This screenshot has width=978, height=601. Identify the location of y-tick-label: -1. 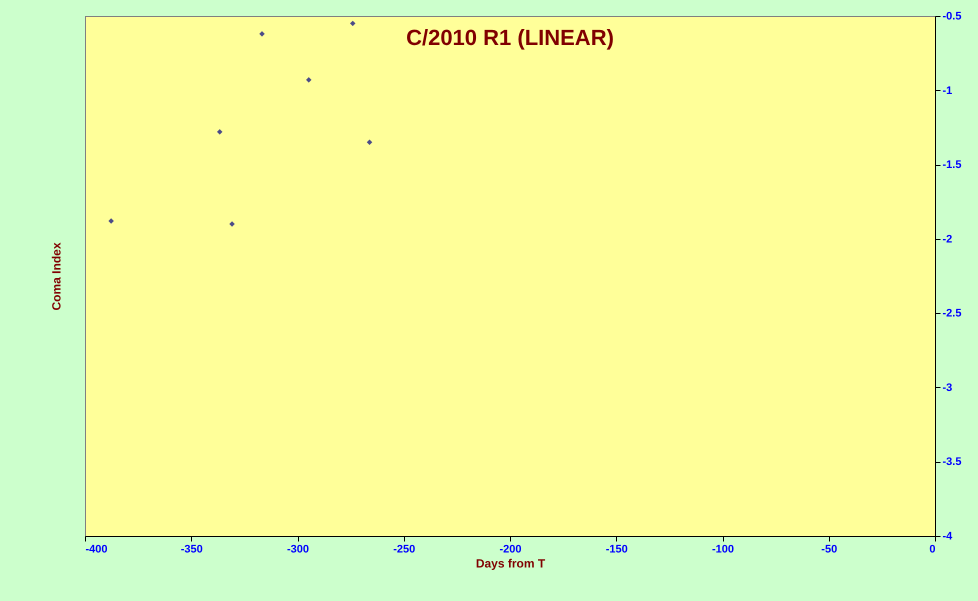
(947, 90).